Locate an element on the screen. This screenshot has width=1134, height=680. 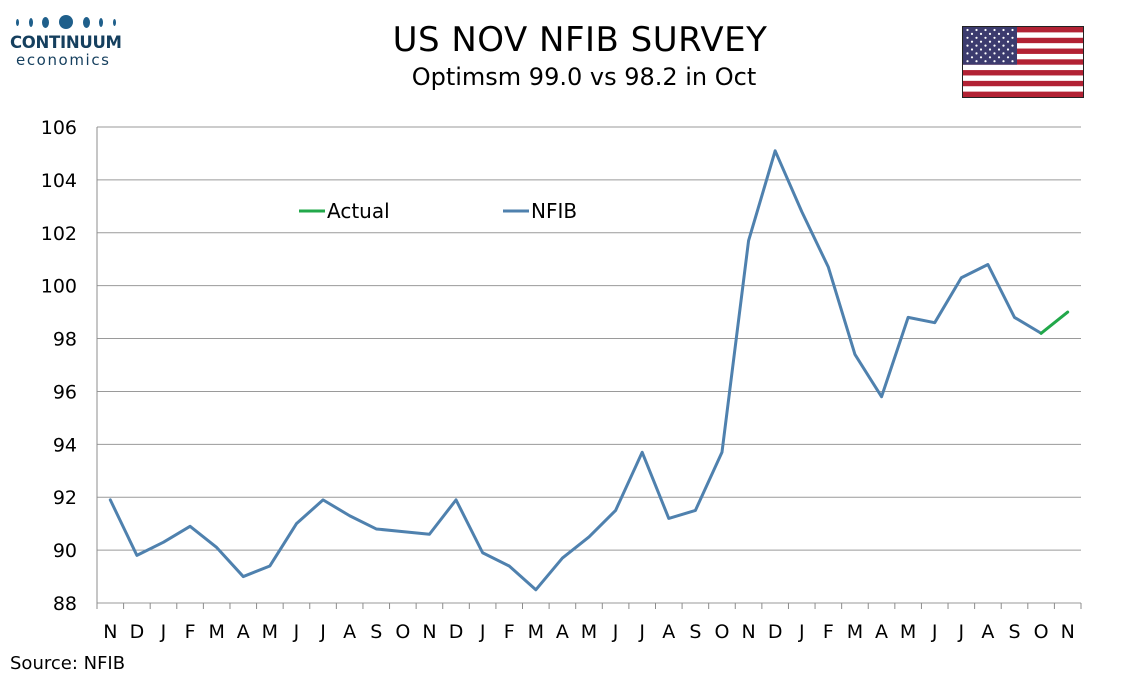
logo-tagline: economics is located at coordinates (63, 60).